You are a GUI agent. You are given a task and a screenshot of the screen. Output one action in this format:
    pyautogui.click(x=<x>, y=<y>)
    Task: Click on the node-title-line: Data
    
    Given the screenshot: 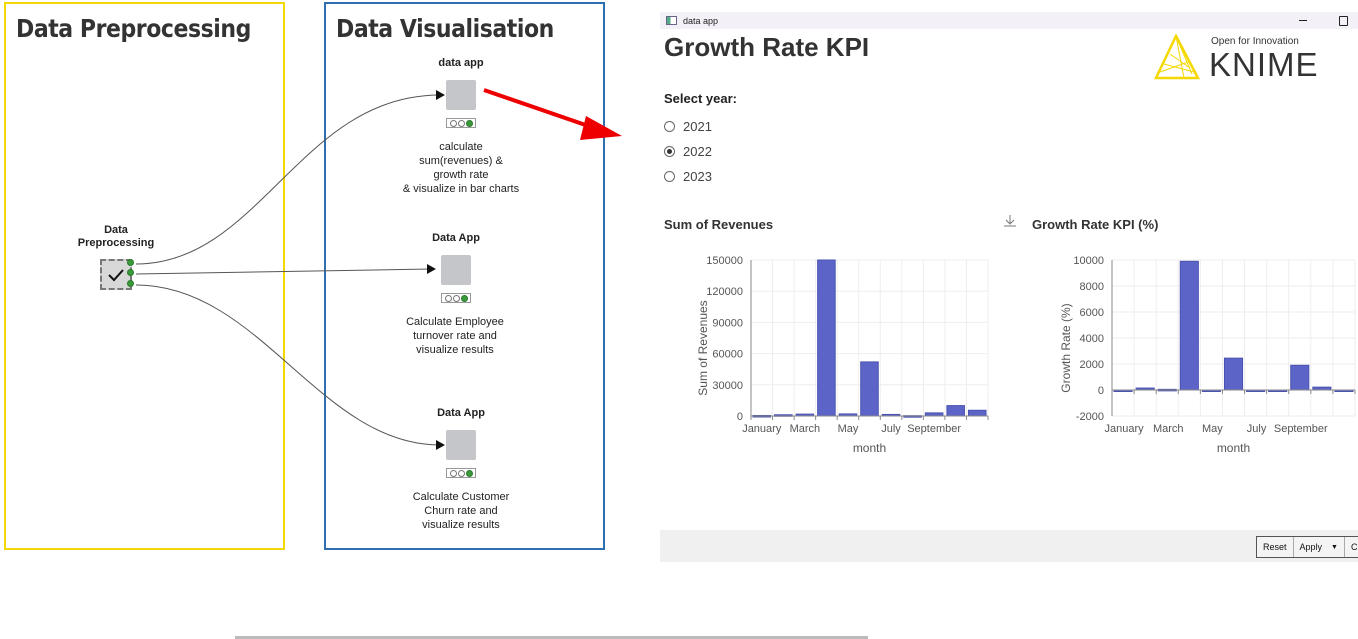 What is the action you would take?
    pyautogui.click(x=116, y=230)
    